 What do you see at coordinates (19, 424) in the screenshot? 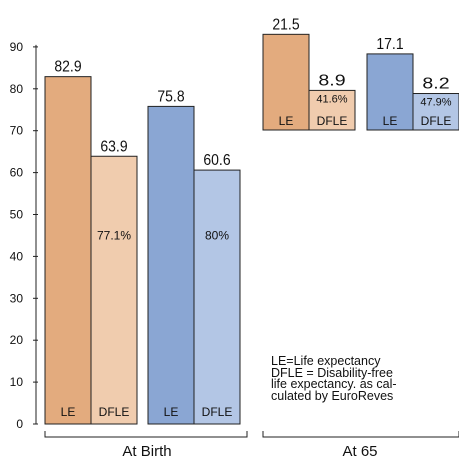
I see `y-tick-label: 0` at bounding box center [19, 424].